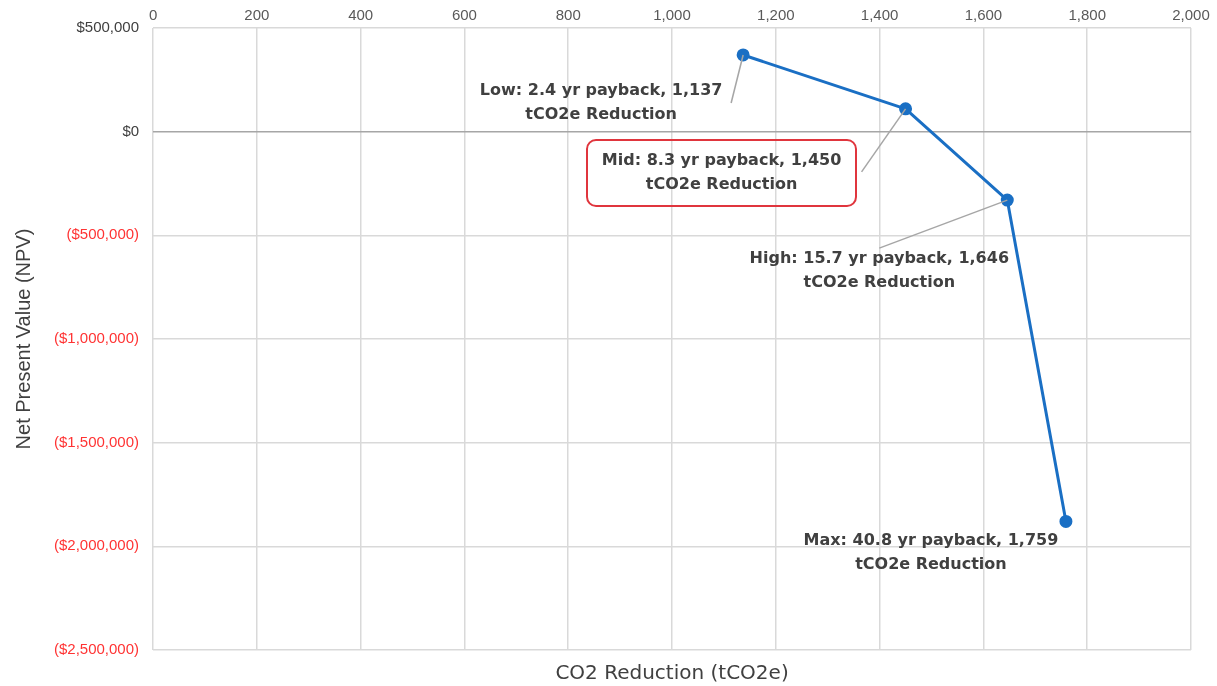  Describe the element at coordinates (1087, 15) in the screenshot. I see `x-tick-label: 1,800` at that location.